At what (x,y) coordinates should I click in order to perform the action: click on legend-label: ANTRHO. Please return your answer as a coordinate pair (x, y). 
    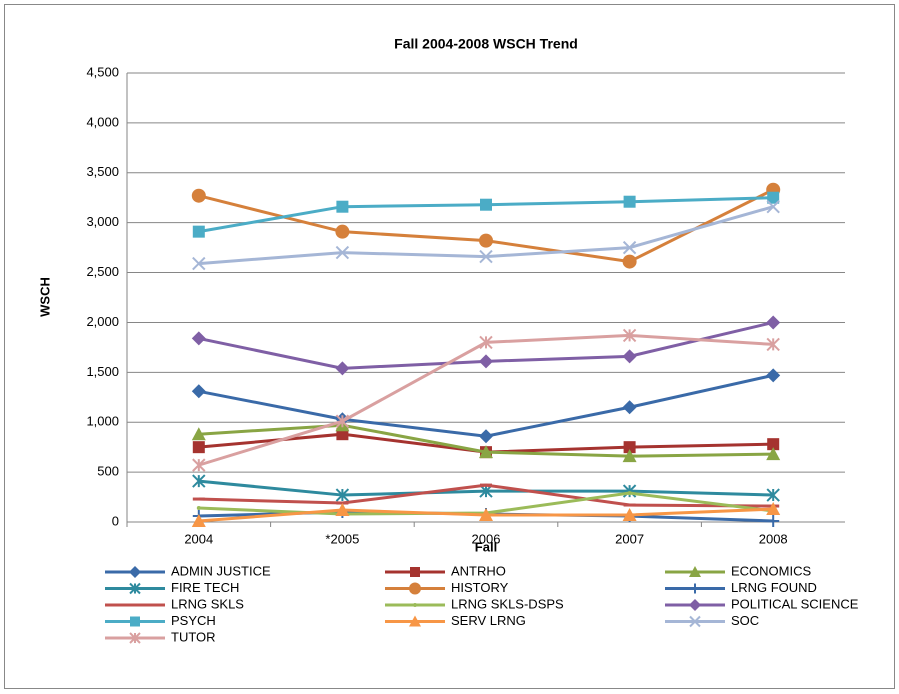
    Looking at the image, I should click on (478, 570).